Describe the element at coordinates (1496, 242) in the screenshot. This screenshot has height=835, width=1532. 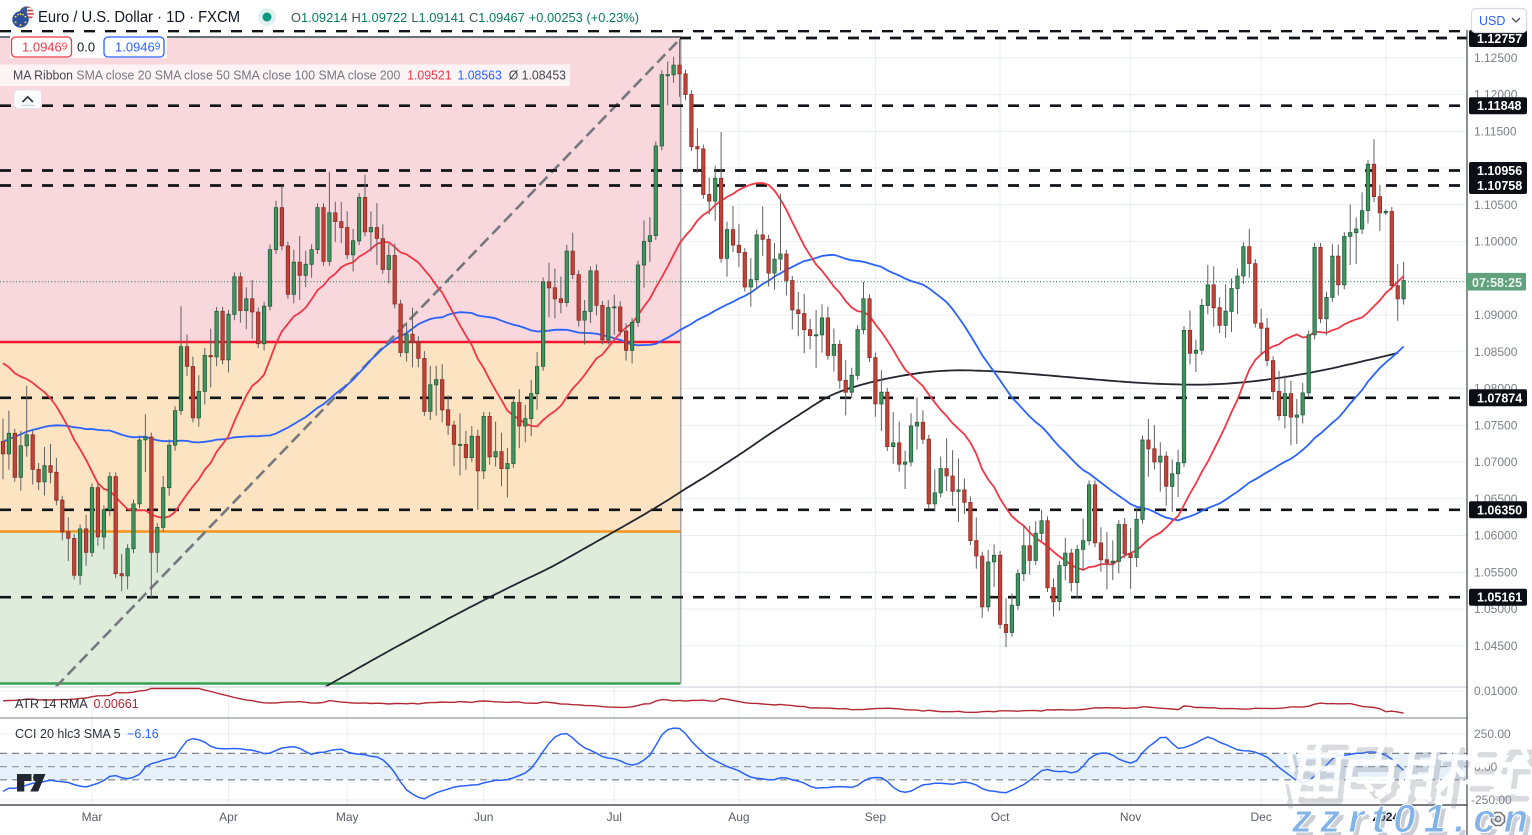
I see `svg-text: 1.10000` at that location.